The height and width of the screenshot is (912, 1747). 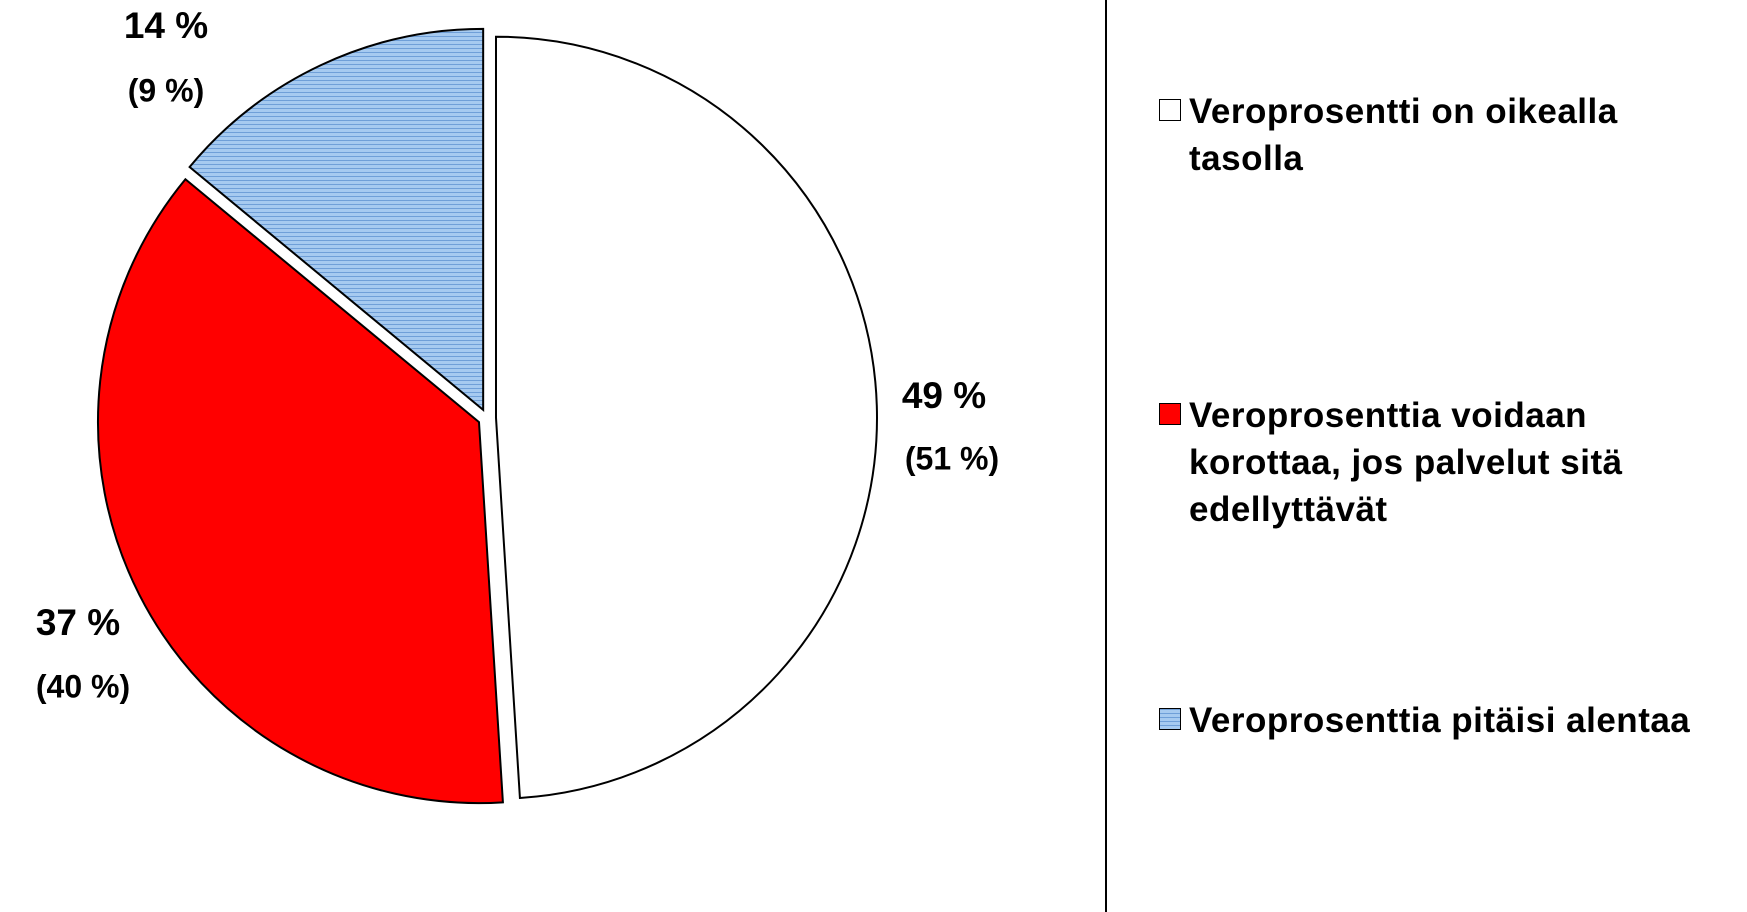 I want to click on pie-slice, so click(x=336, y=219).